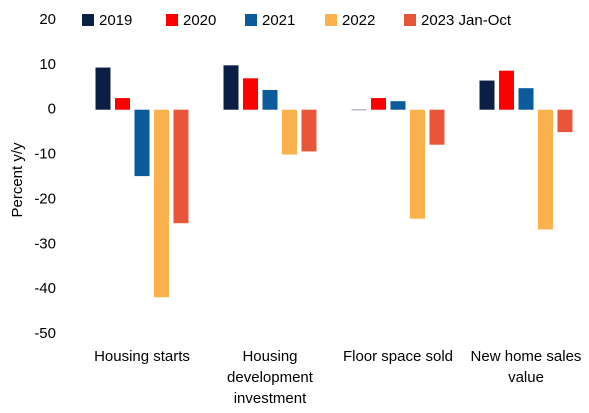 Image resolution: width=589 pixels, height=413 pixels. What do you see at coordinates (199, 20) in the screenshot?
I see `legend-label: 2020` at bounding box center [199, 20].